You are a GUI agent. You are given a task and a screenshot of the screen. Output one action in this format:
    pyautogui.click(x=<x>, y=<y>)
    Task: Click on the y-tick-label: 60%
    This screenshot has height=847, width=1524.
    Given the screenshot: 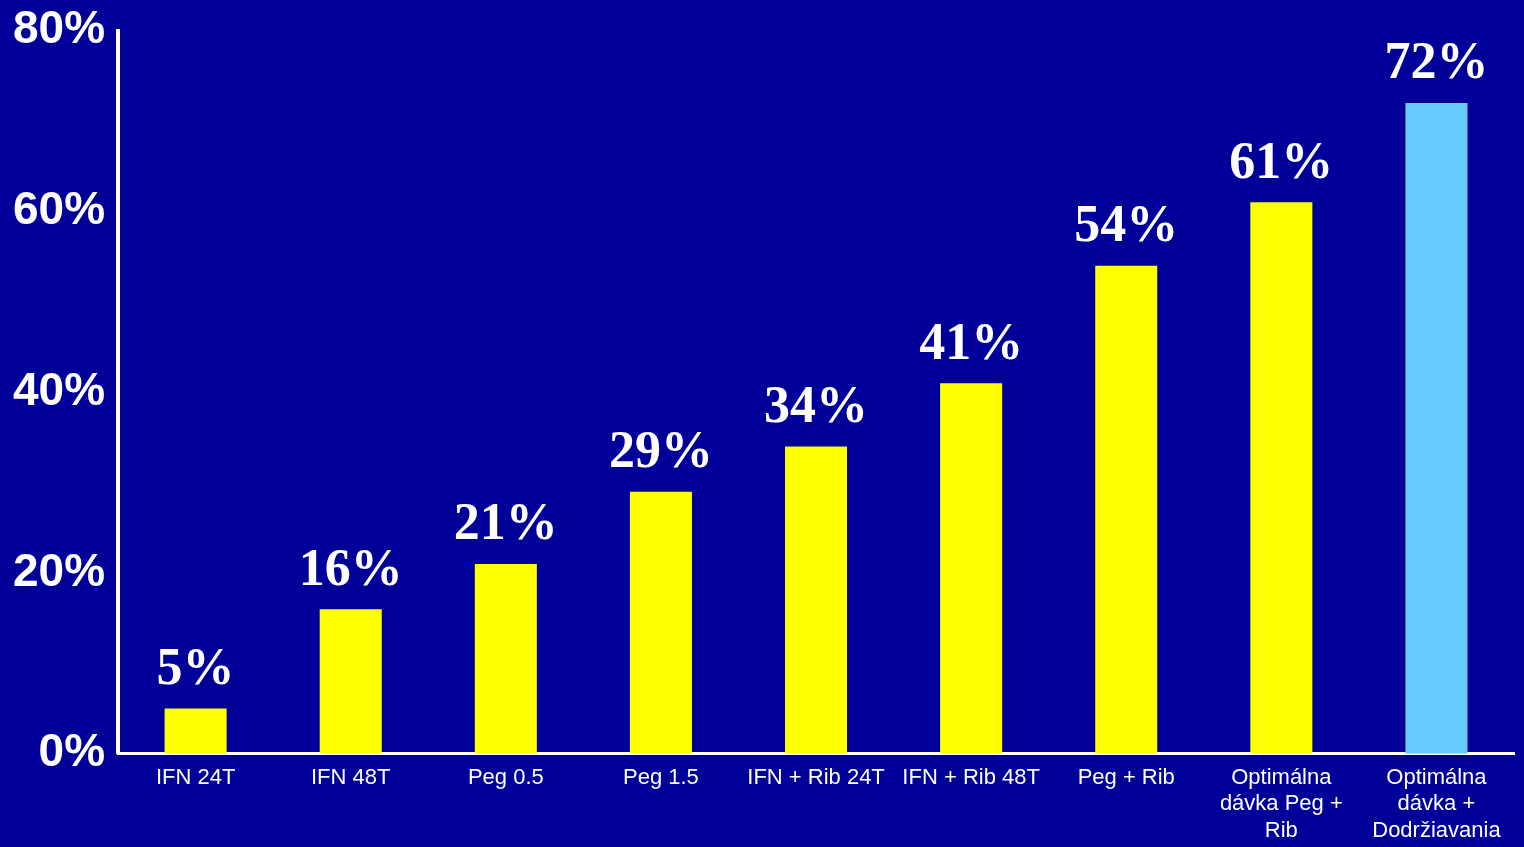 What is the action you would take?
    pyautogui.click(x=59, y=208)
    